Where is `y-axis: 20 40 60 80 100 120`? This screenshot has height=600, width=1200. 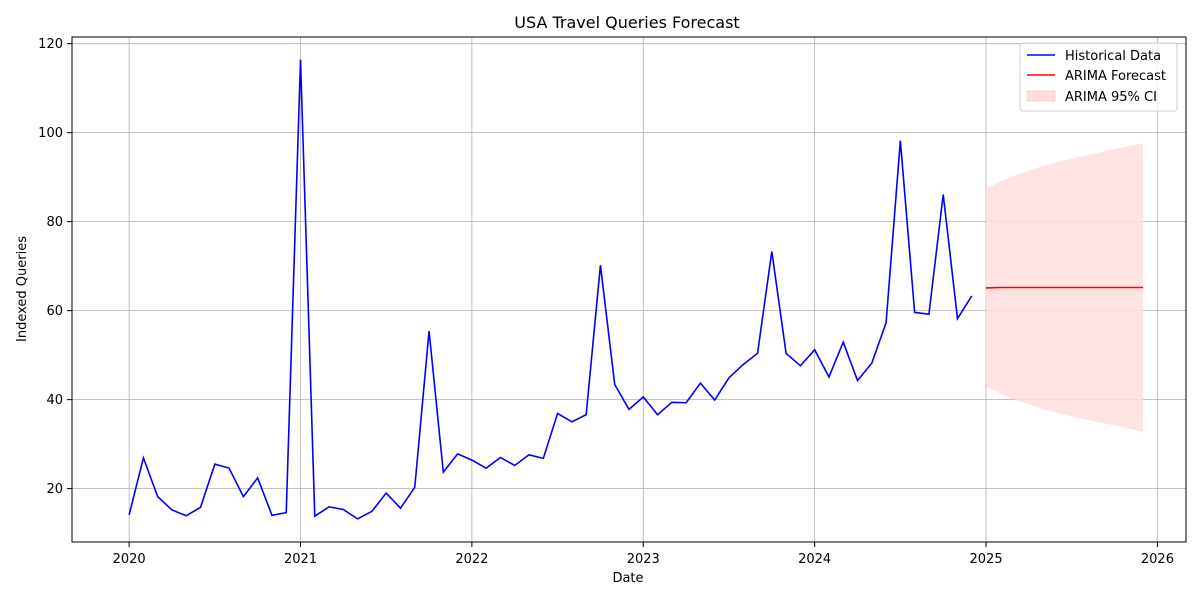
y-axis: 20 40 60 80 100 120 is located at coordinates (55, 267).